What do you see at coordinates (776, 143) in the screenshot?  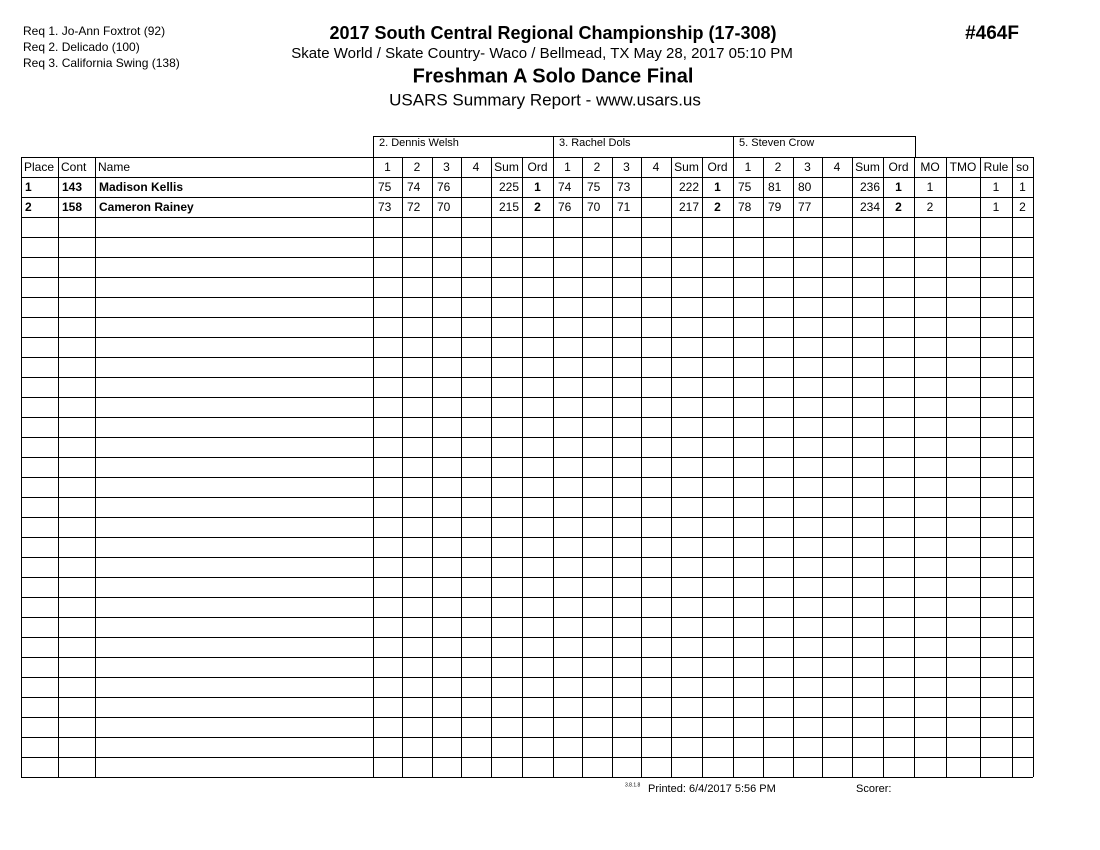 I see `judge-name: 5. Steven Crow` at bounding box center [776, 143].